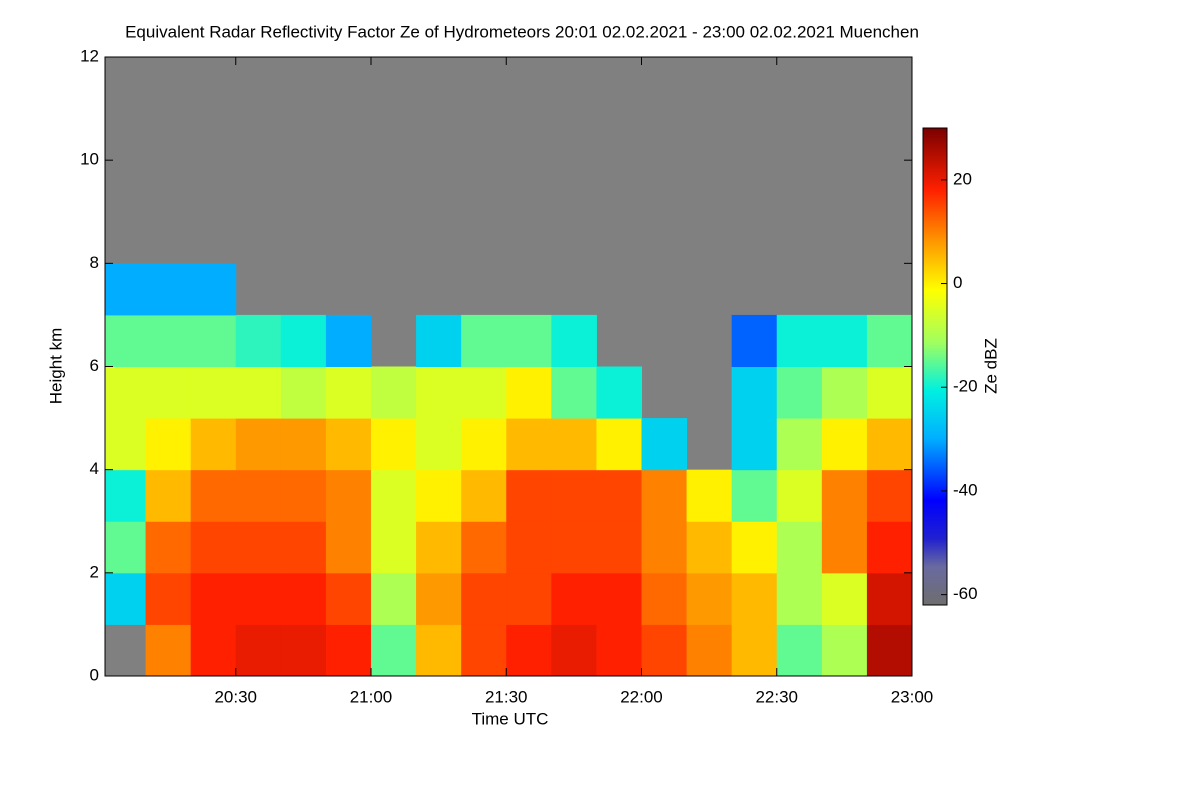 The width and height of the screenshot is (1200, 805). Describe the element at coordinates (965, 489) in the screenshot. I see `colorbar-tick-label: -40` at that location.